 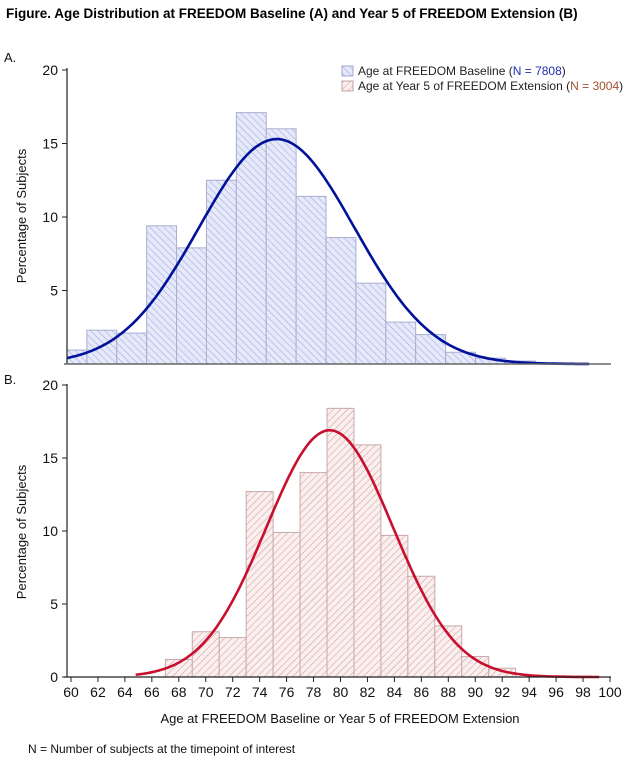 What do you see at coordinates (314, 692) in the screenshot?
I see `x-tick-label: 78` at bounding box center [314, 692].